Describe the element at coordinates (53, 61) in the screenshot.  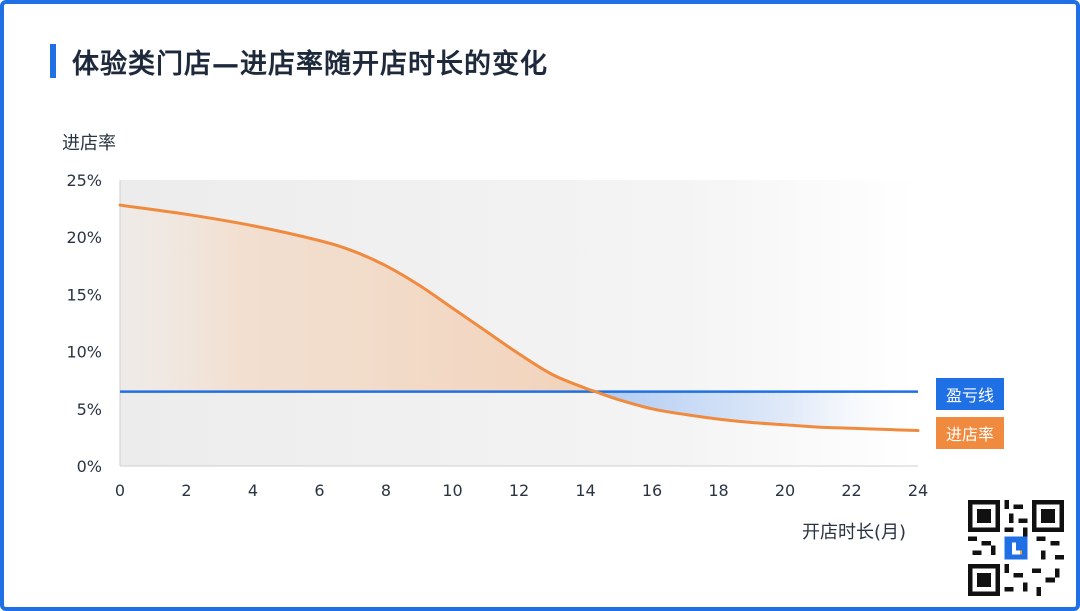
I see `title-accent-bar` at that location.